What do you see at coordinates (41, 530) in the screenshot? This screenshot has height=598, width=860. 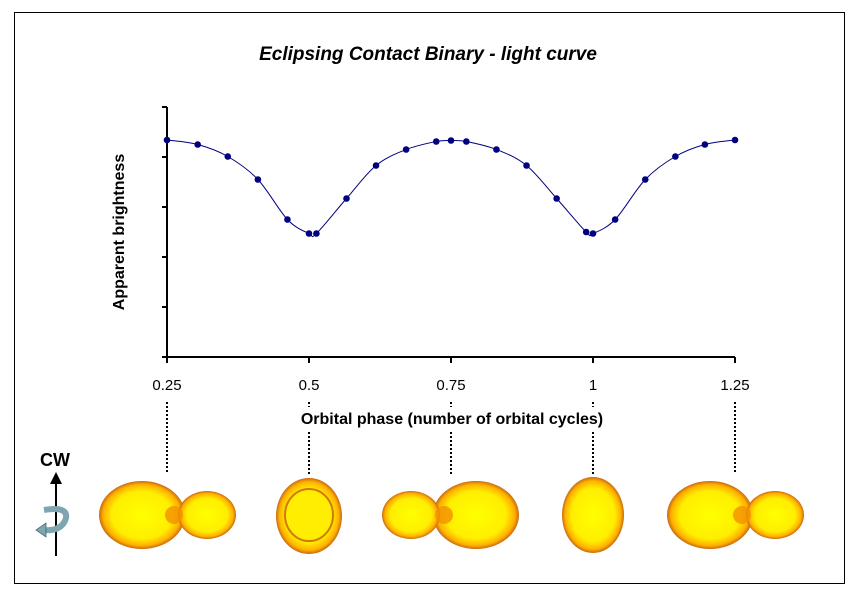 I see `rotation-arrowhead-icon` at bounding box center [41, 530].